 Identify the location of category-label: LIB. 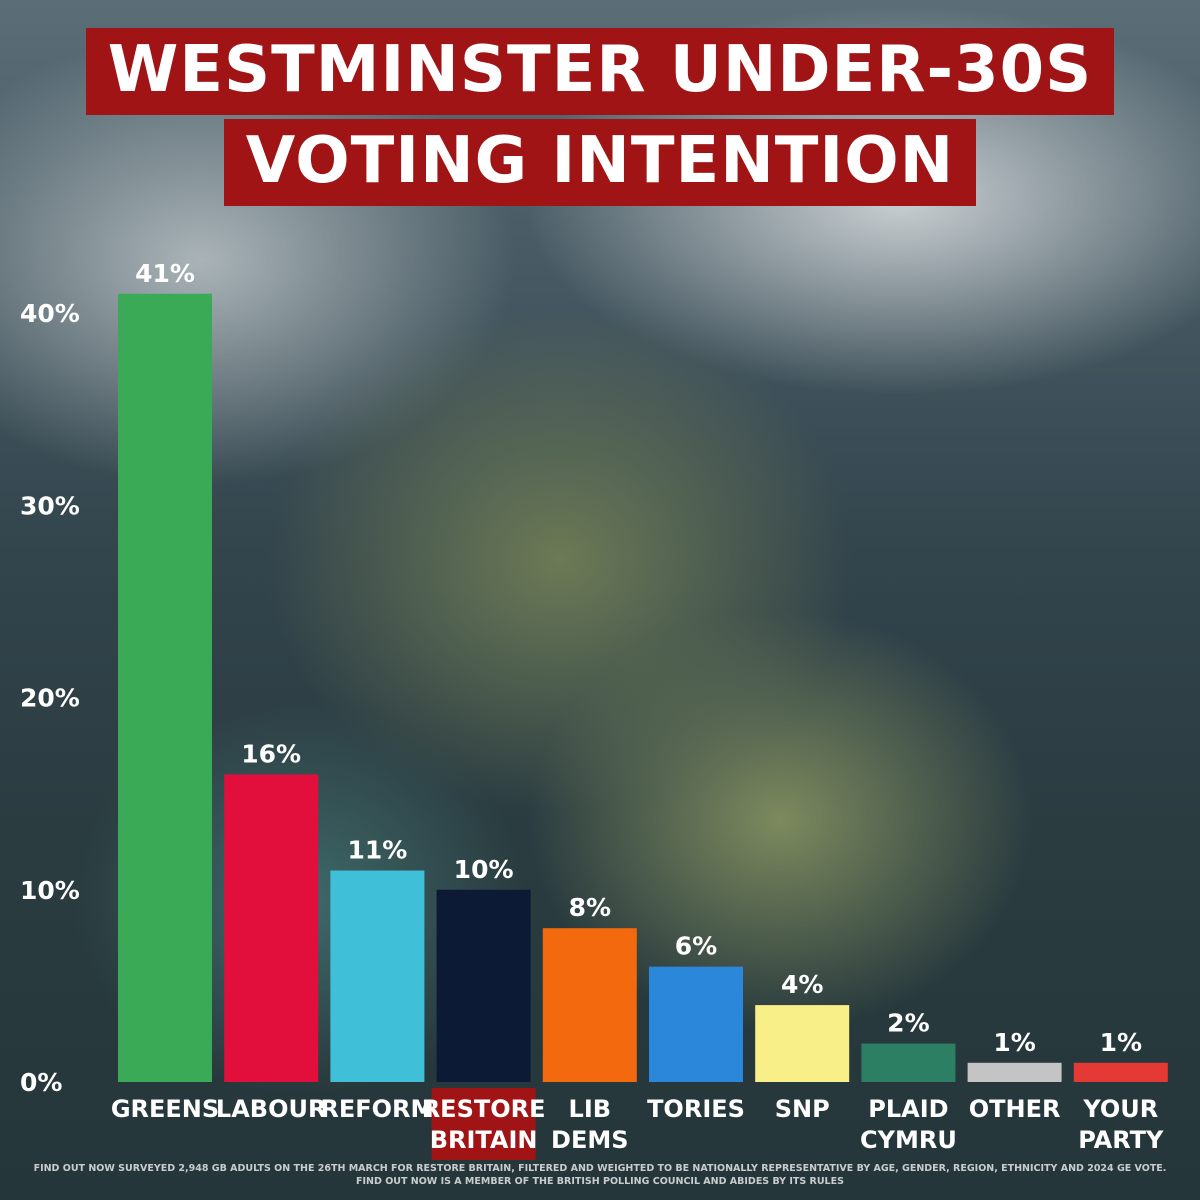
(590, 1109).